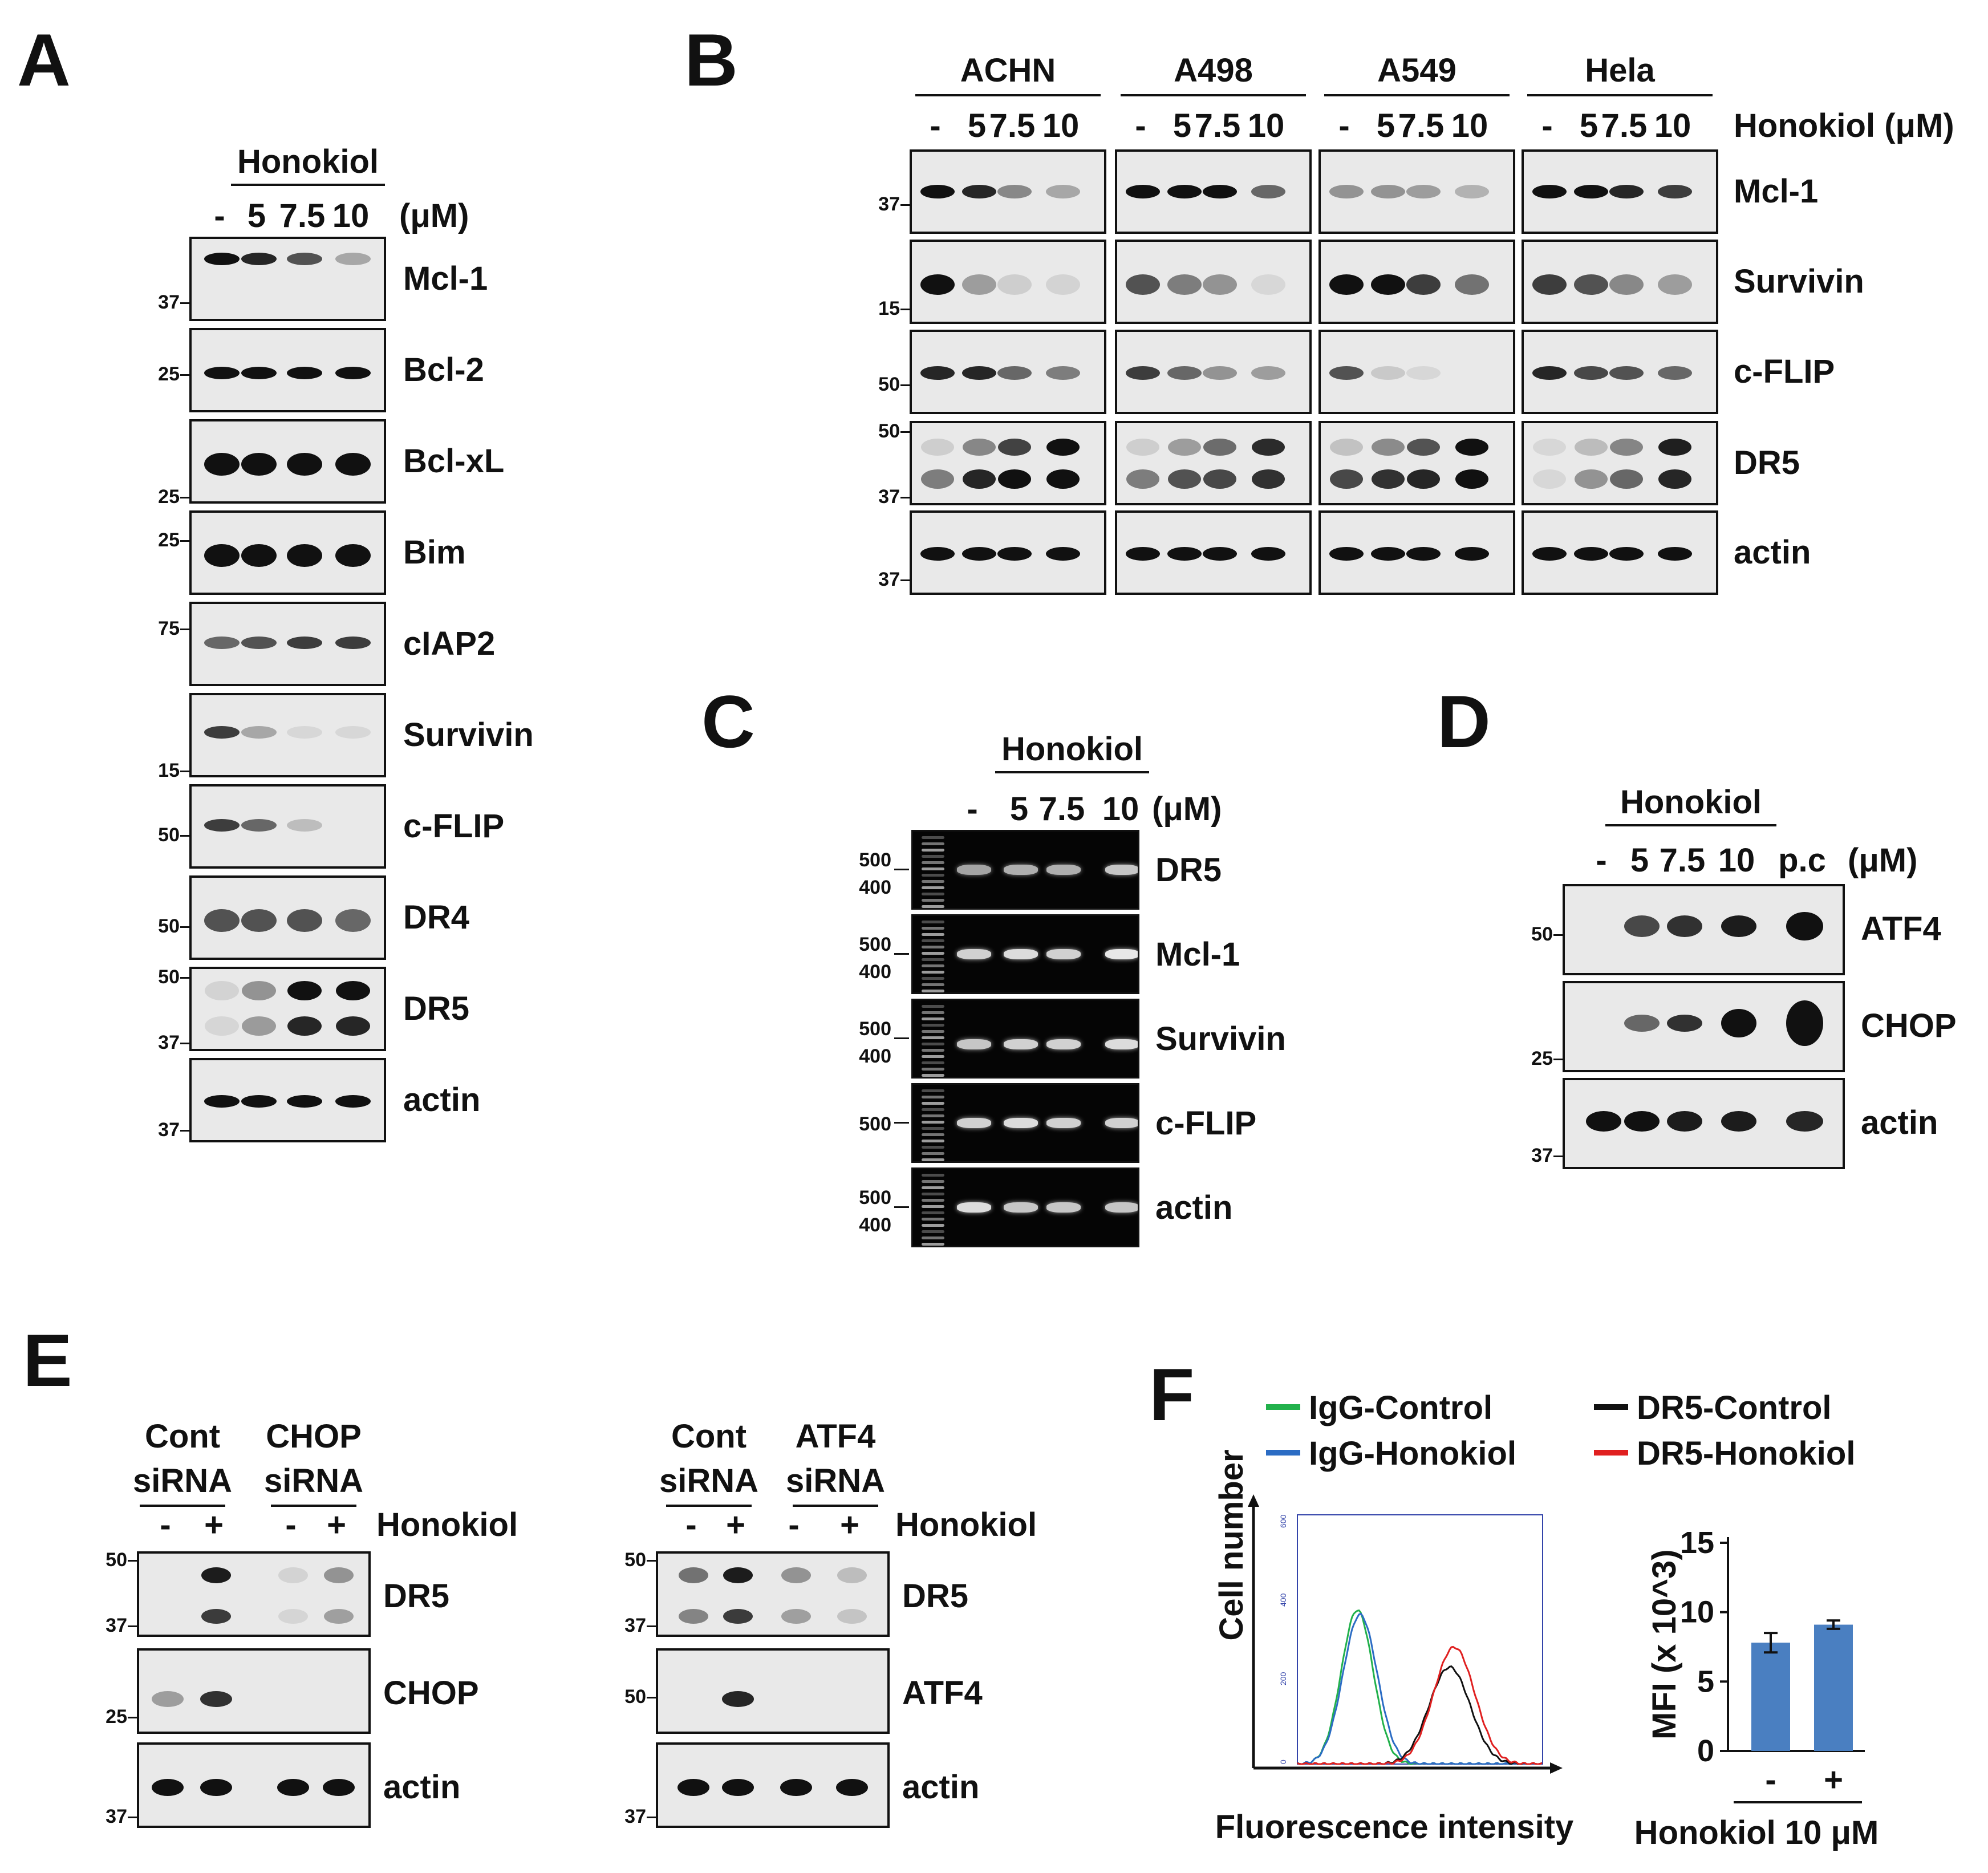 Image resolution: width=1988 pixels, height=1873 pixels. I want to click on legend-label: DR5-Honokiol, so click(1746, 1453).